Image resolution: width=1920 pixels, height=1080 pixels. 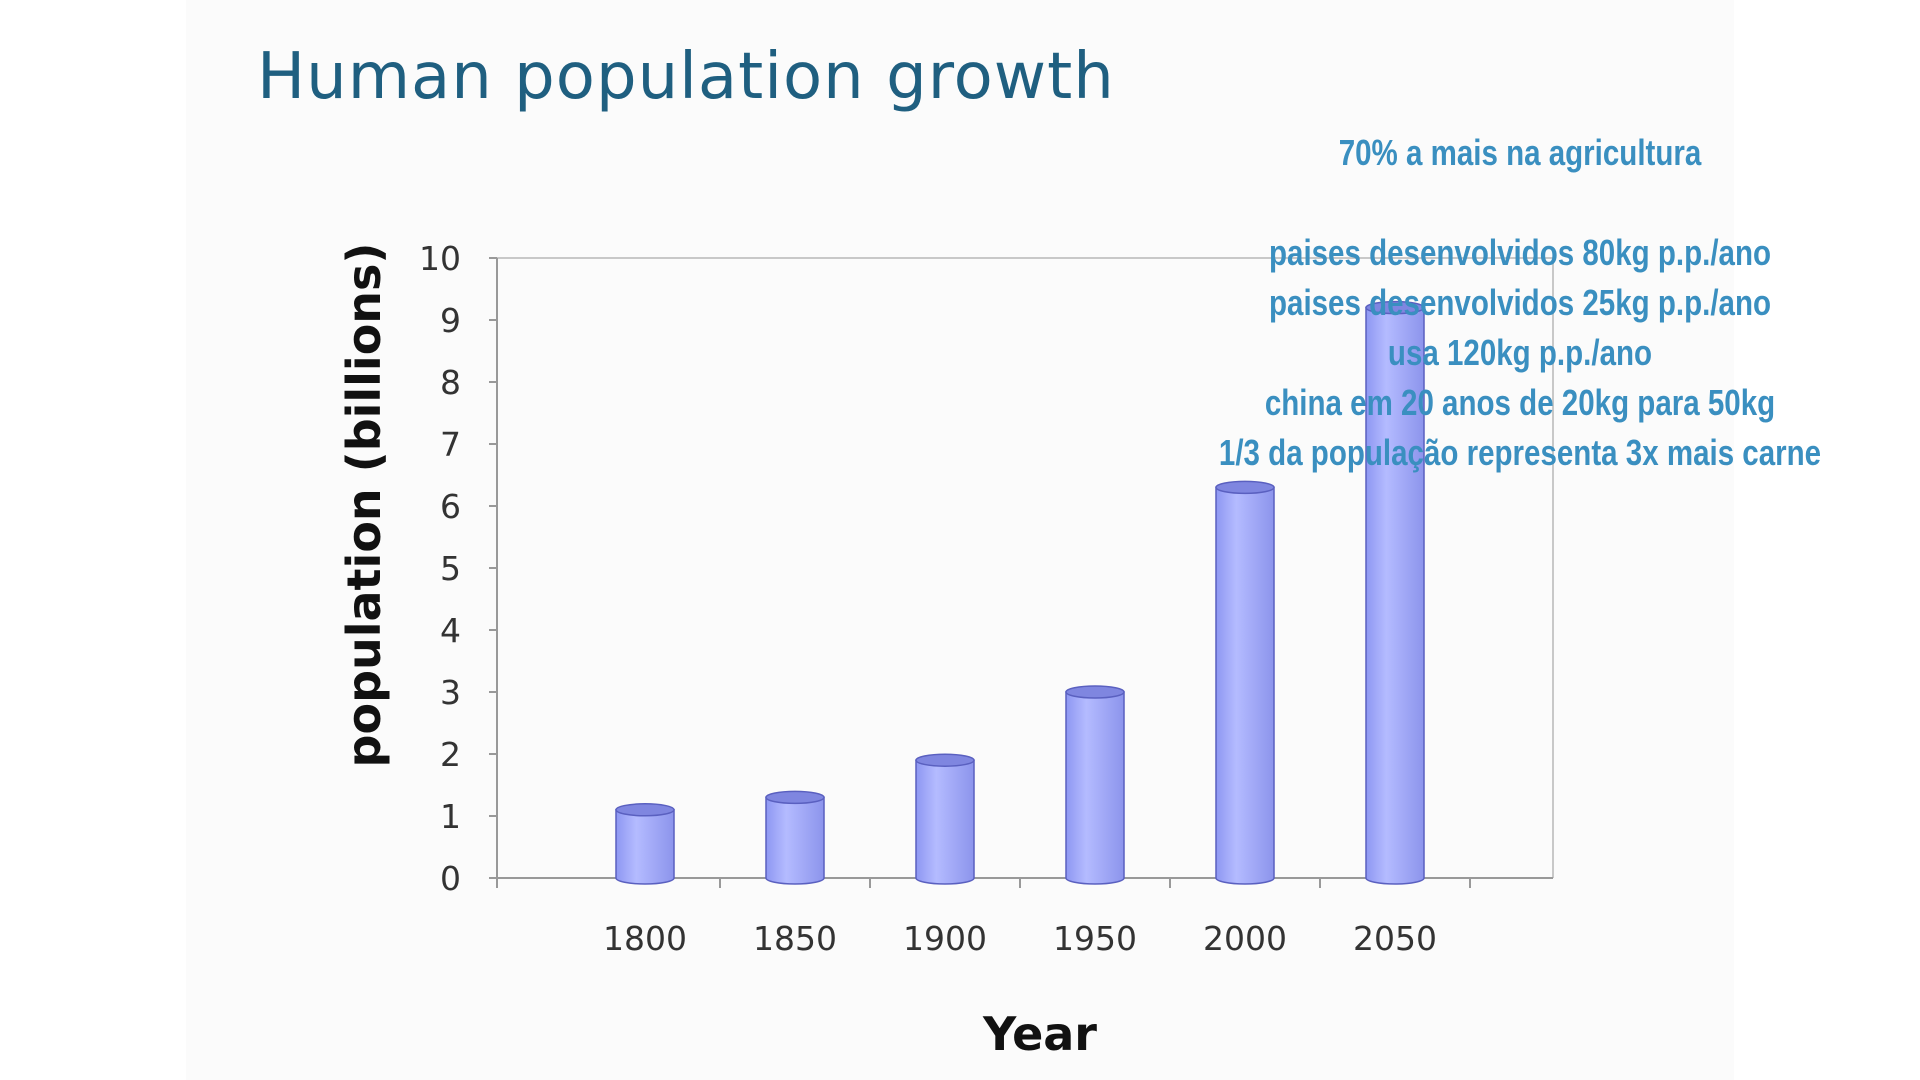 I want to click on y-tick-label: 4, so click(x=450, y=630).